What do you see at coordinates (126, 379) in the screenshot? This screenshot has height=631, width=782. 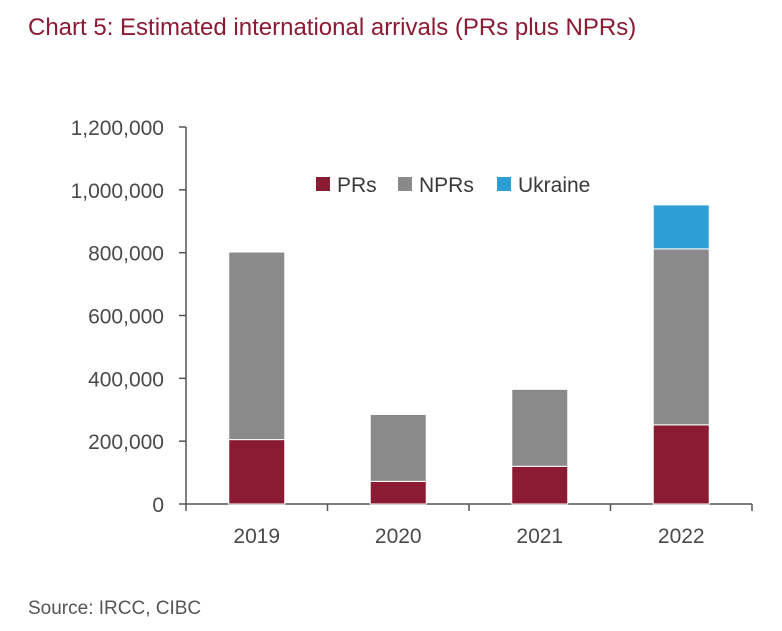 I see `y-tick-label: 400,000` at bounding box center [126, 379].